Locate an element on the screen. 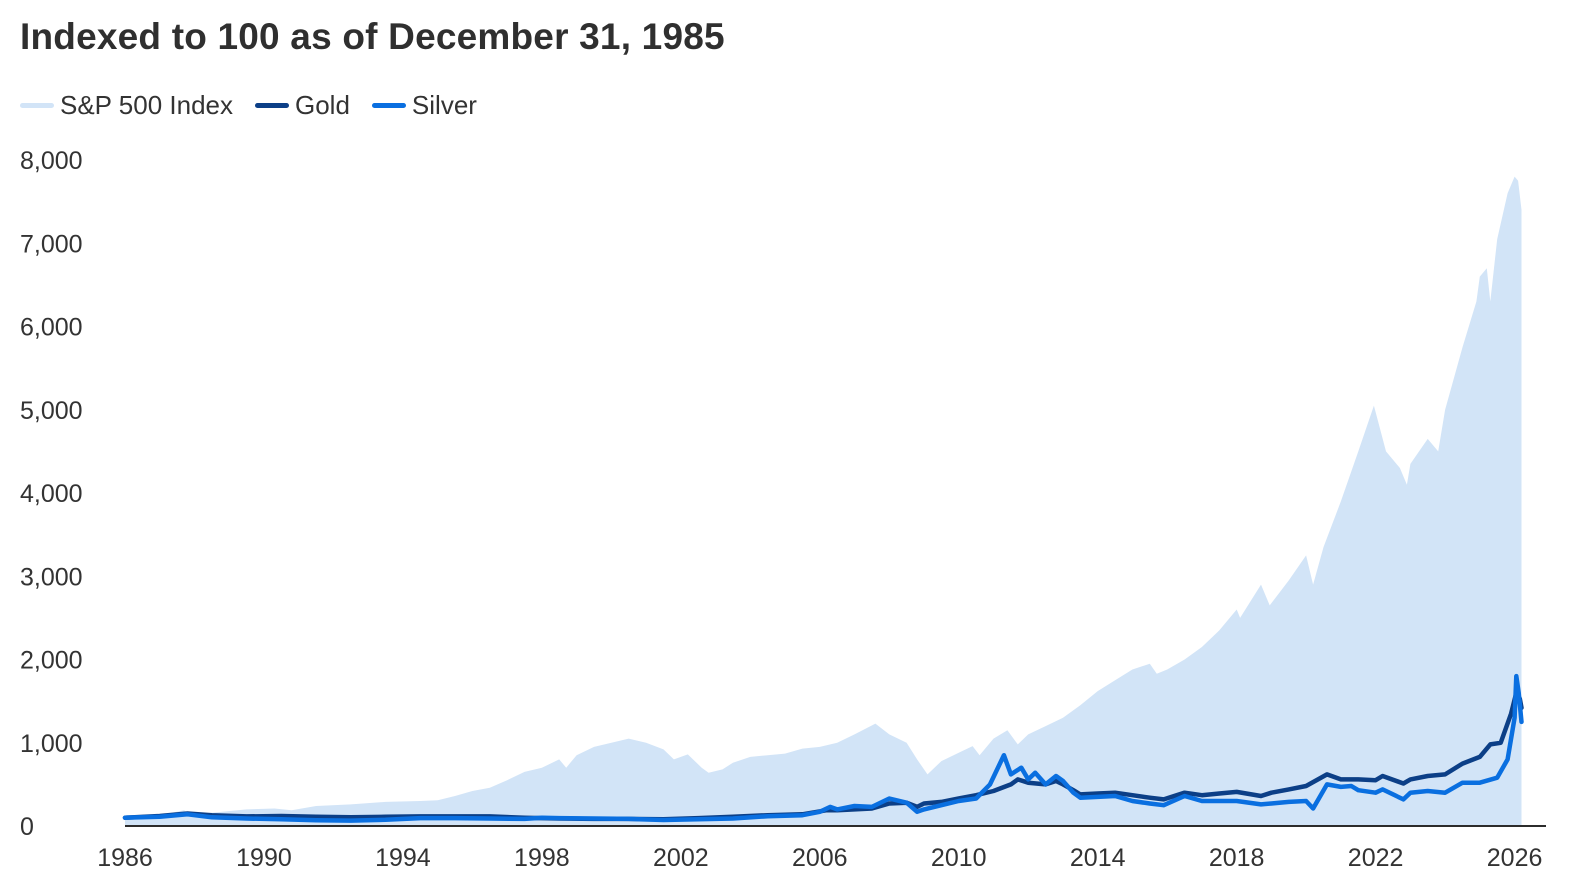 The width and height of the screenshot is (1576, 890). y-tick-label: 4,000 is located at coordinates (51, 494).